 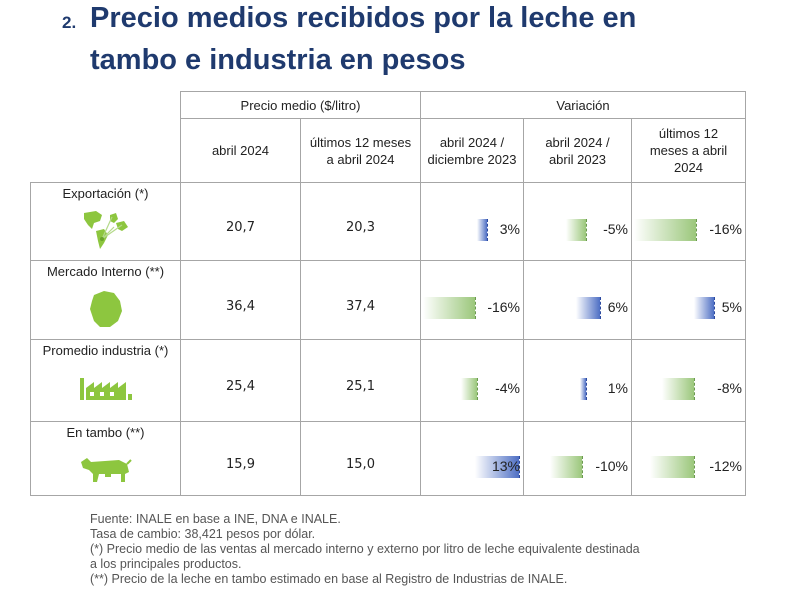 I want to click on row-label-cell: En tambo (**), so click(x=105, y=458).